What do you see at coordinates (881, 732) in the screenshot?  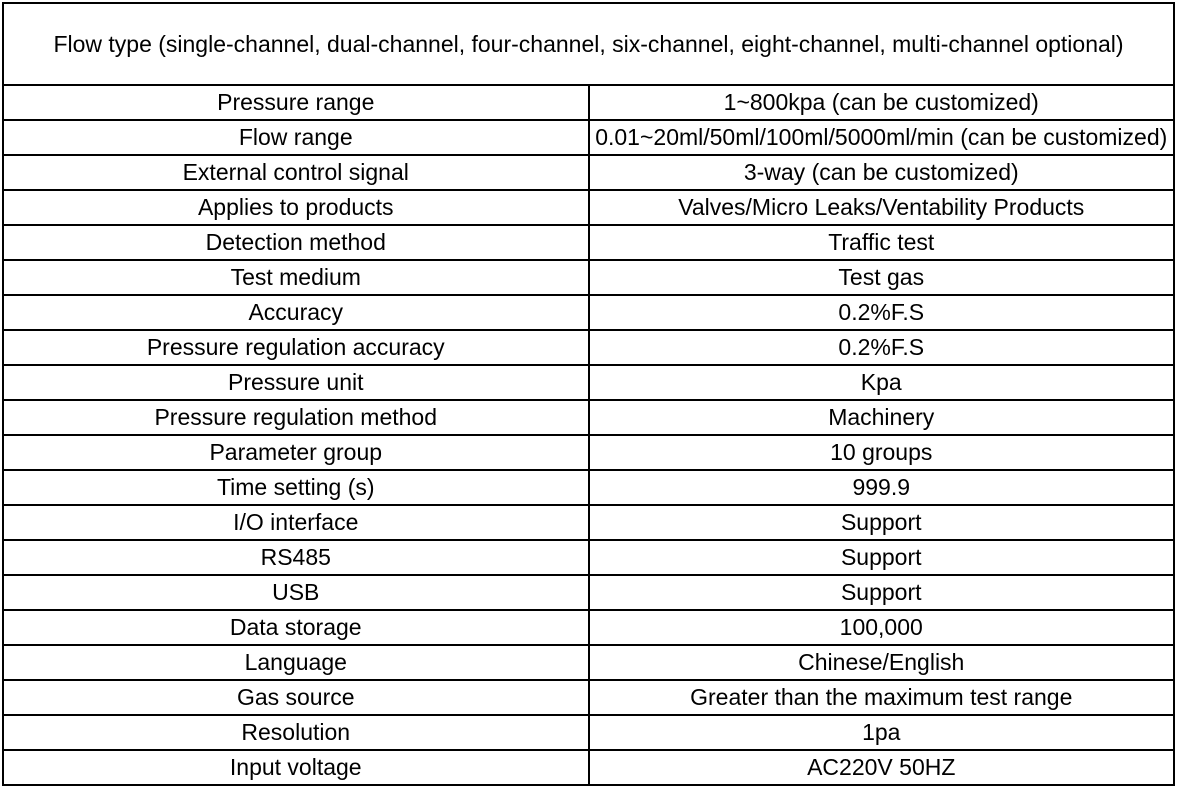 I see `spec-value-cell: 1pa` at bounding box center [881, 732].